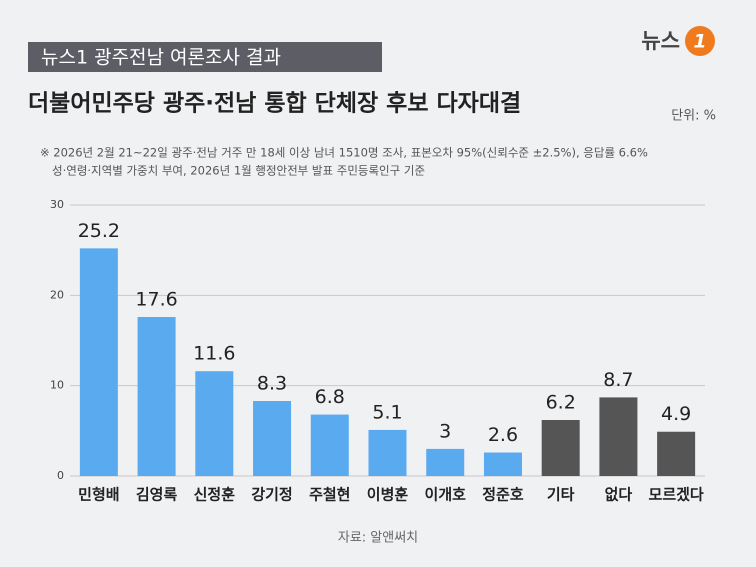 The width and height of the screenshot is (756, 567). I want to click on value-label: 17.6, so click(156, 300).